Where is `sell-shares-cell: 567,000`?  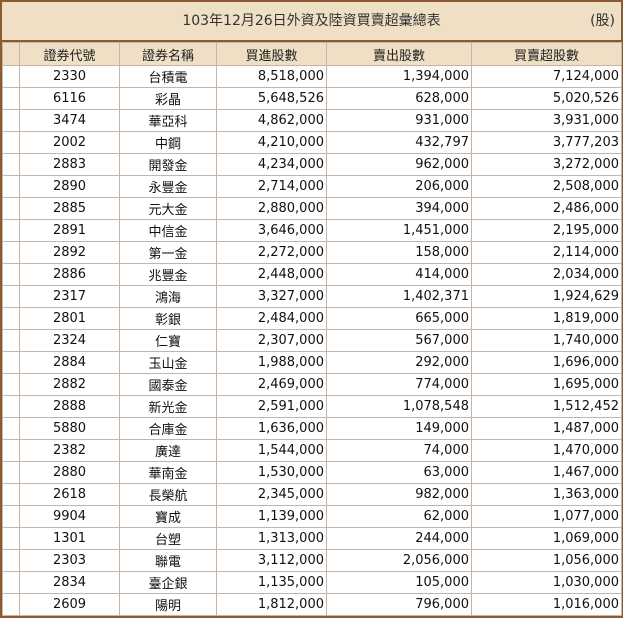
sell-shares-cell: 567,000 is located at coordinates (399, 340).